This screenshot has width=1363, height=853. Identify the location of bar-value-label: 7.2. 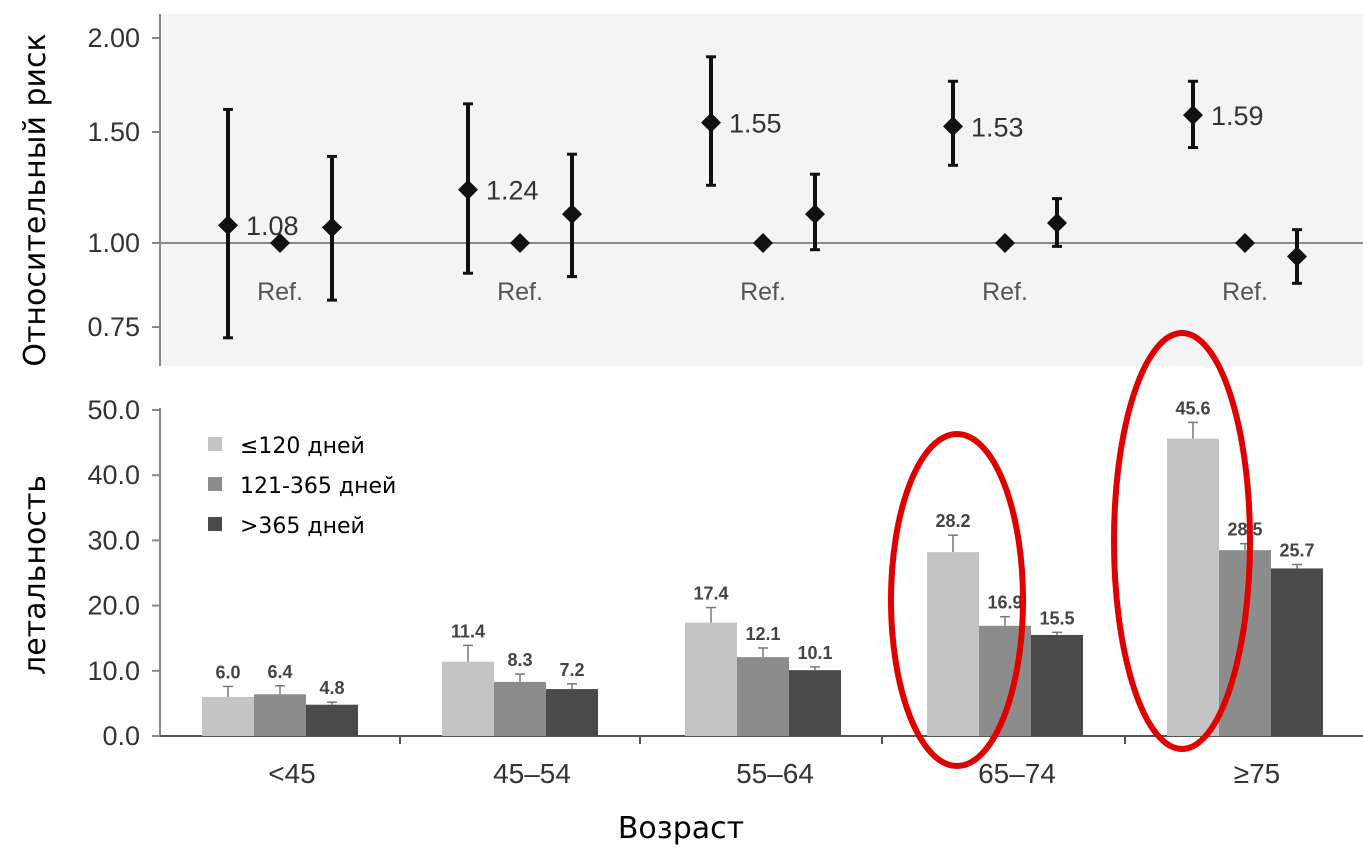
(571, 670).